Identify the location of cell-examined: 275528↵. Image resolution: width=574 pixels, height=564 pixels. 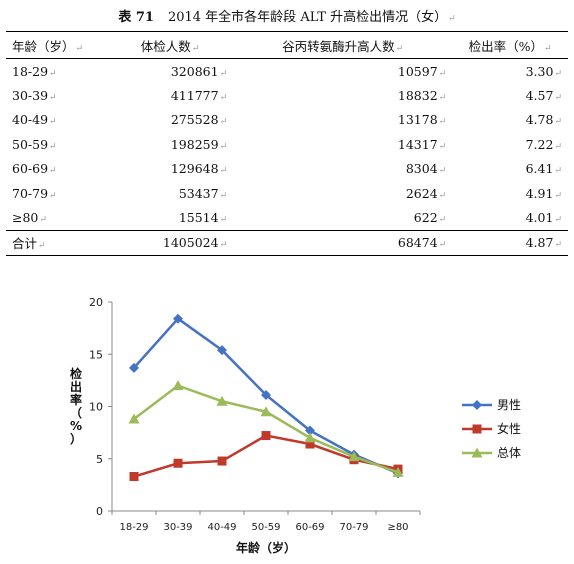
(199, 120).